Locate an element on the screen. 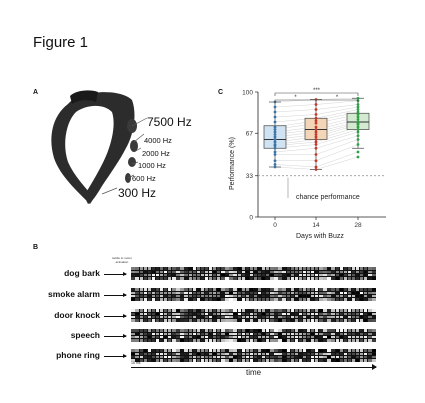 The height and width of the screenshot is (403, 425). significance-stars: *** is located at coordinates (317, 91).